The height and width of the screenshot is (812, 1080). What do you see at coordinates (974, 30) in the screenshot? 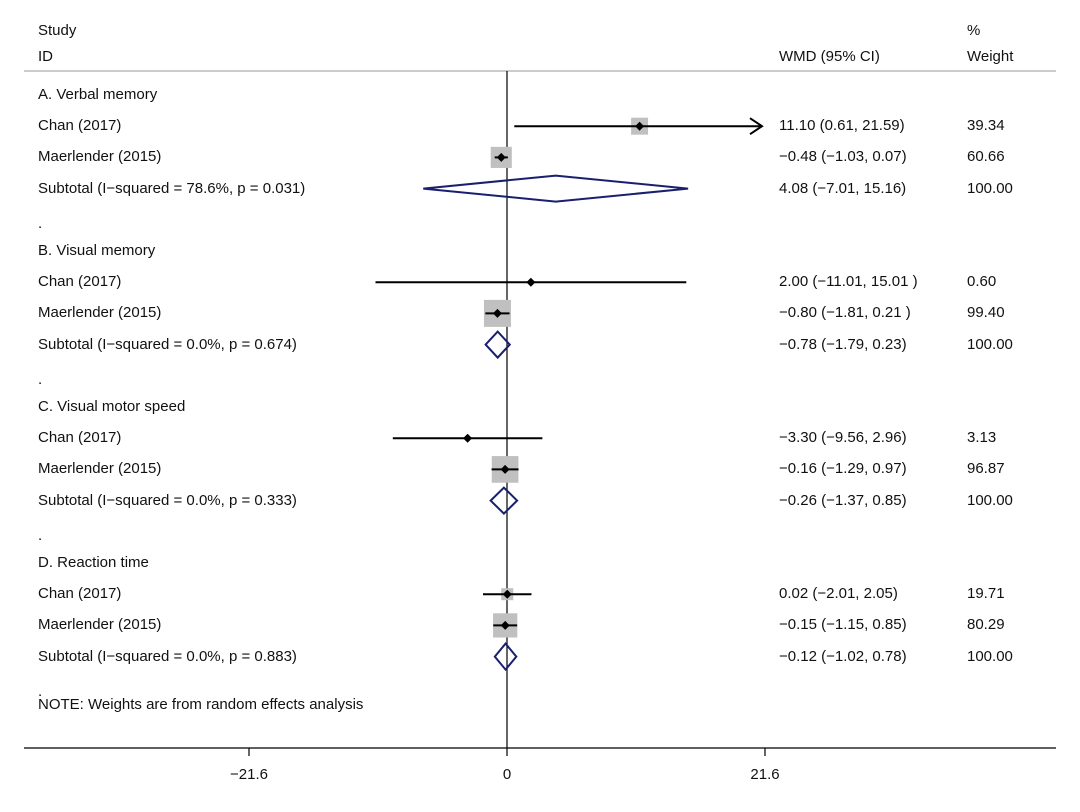
I see `header-percent: %` at bounding box center [974, 30].